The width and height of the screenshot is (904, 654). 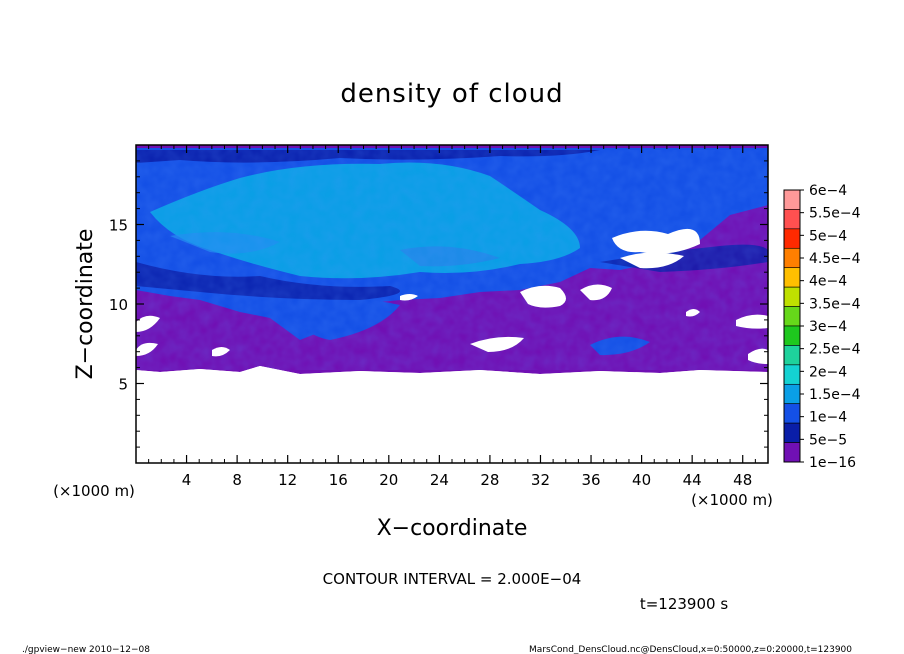 What do you see at coordinates (732, 500) in the screenshot?
I see `x-axis-unit: (×1000 m)` at bounding box center [732, 500].